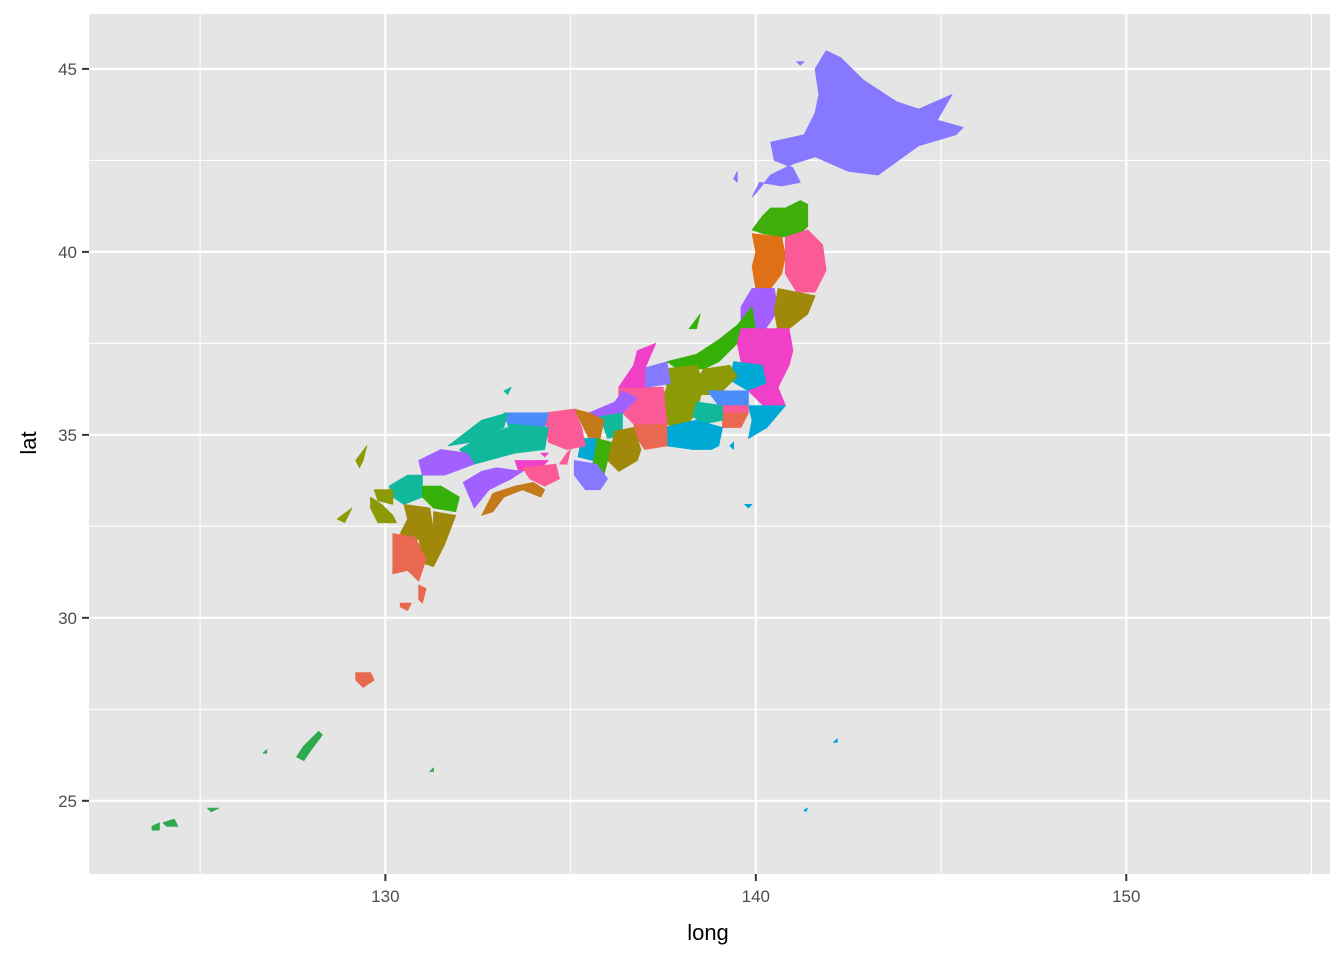  What do you see at coordinates (431, 769) in the screenshot?
I see `region-daito` at bounding box center [431, 769].